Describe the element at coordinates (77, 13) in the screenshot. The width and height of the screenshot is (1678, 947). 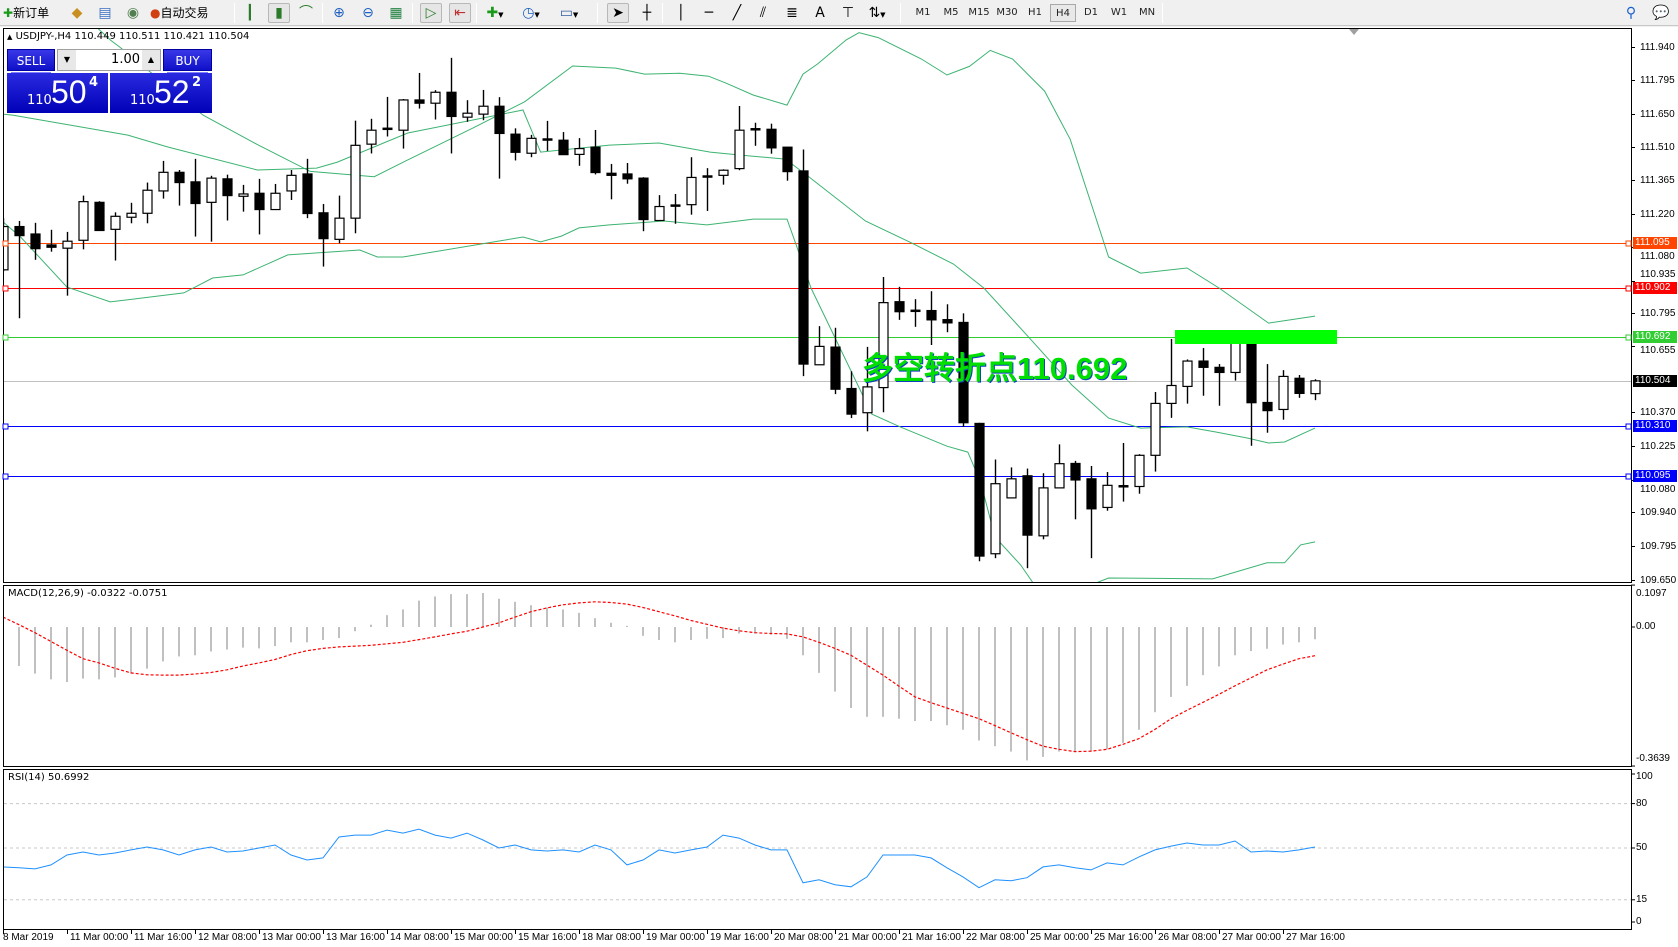
I see `market-watch-button: ◆` at that location.